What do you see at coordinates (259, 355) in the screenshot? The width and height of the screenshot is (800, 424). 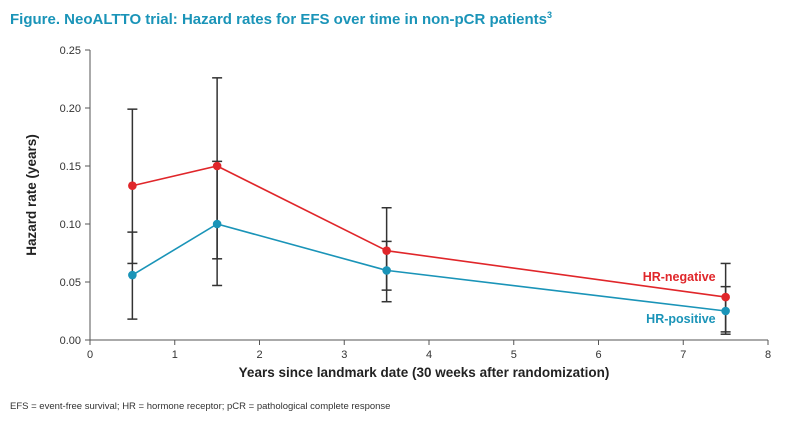 I see `x-tick-label: 2` at bounding box center [259, 355].